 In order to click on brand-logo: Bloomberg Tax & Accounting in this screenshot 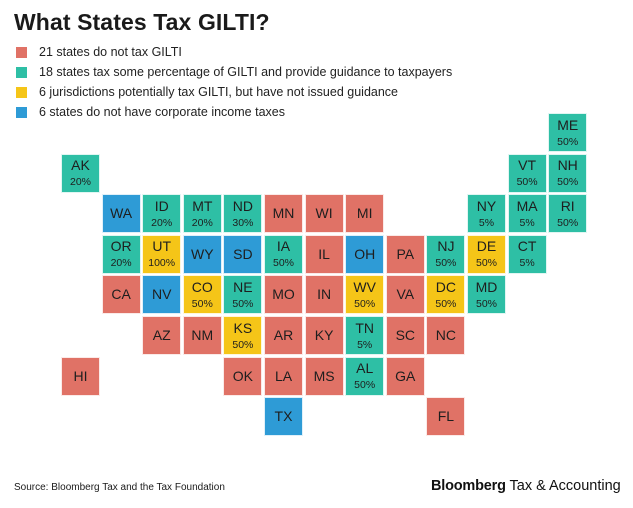, I will do `click(526, 486)`.